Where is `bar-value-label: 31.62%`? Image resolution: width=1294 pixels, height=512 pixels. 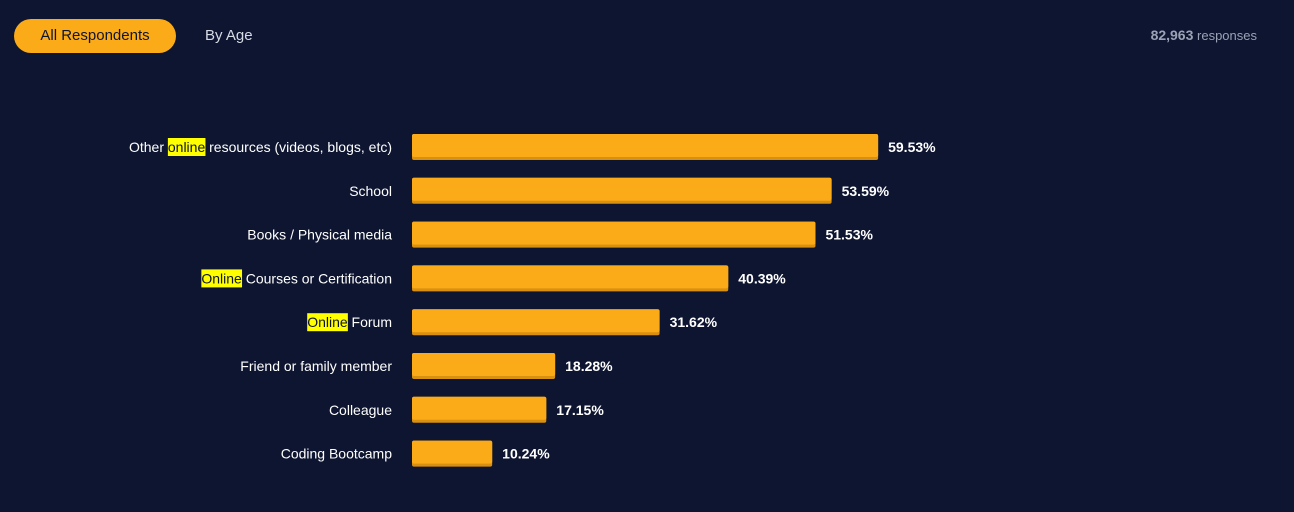
bar-value-label: 31.62% is located at coordinates (694, 322).